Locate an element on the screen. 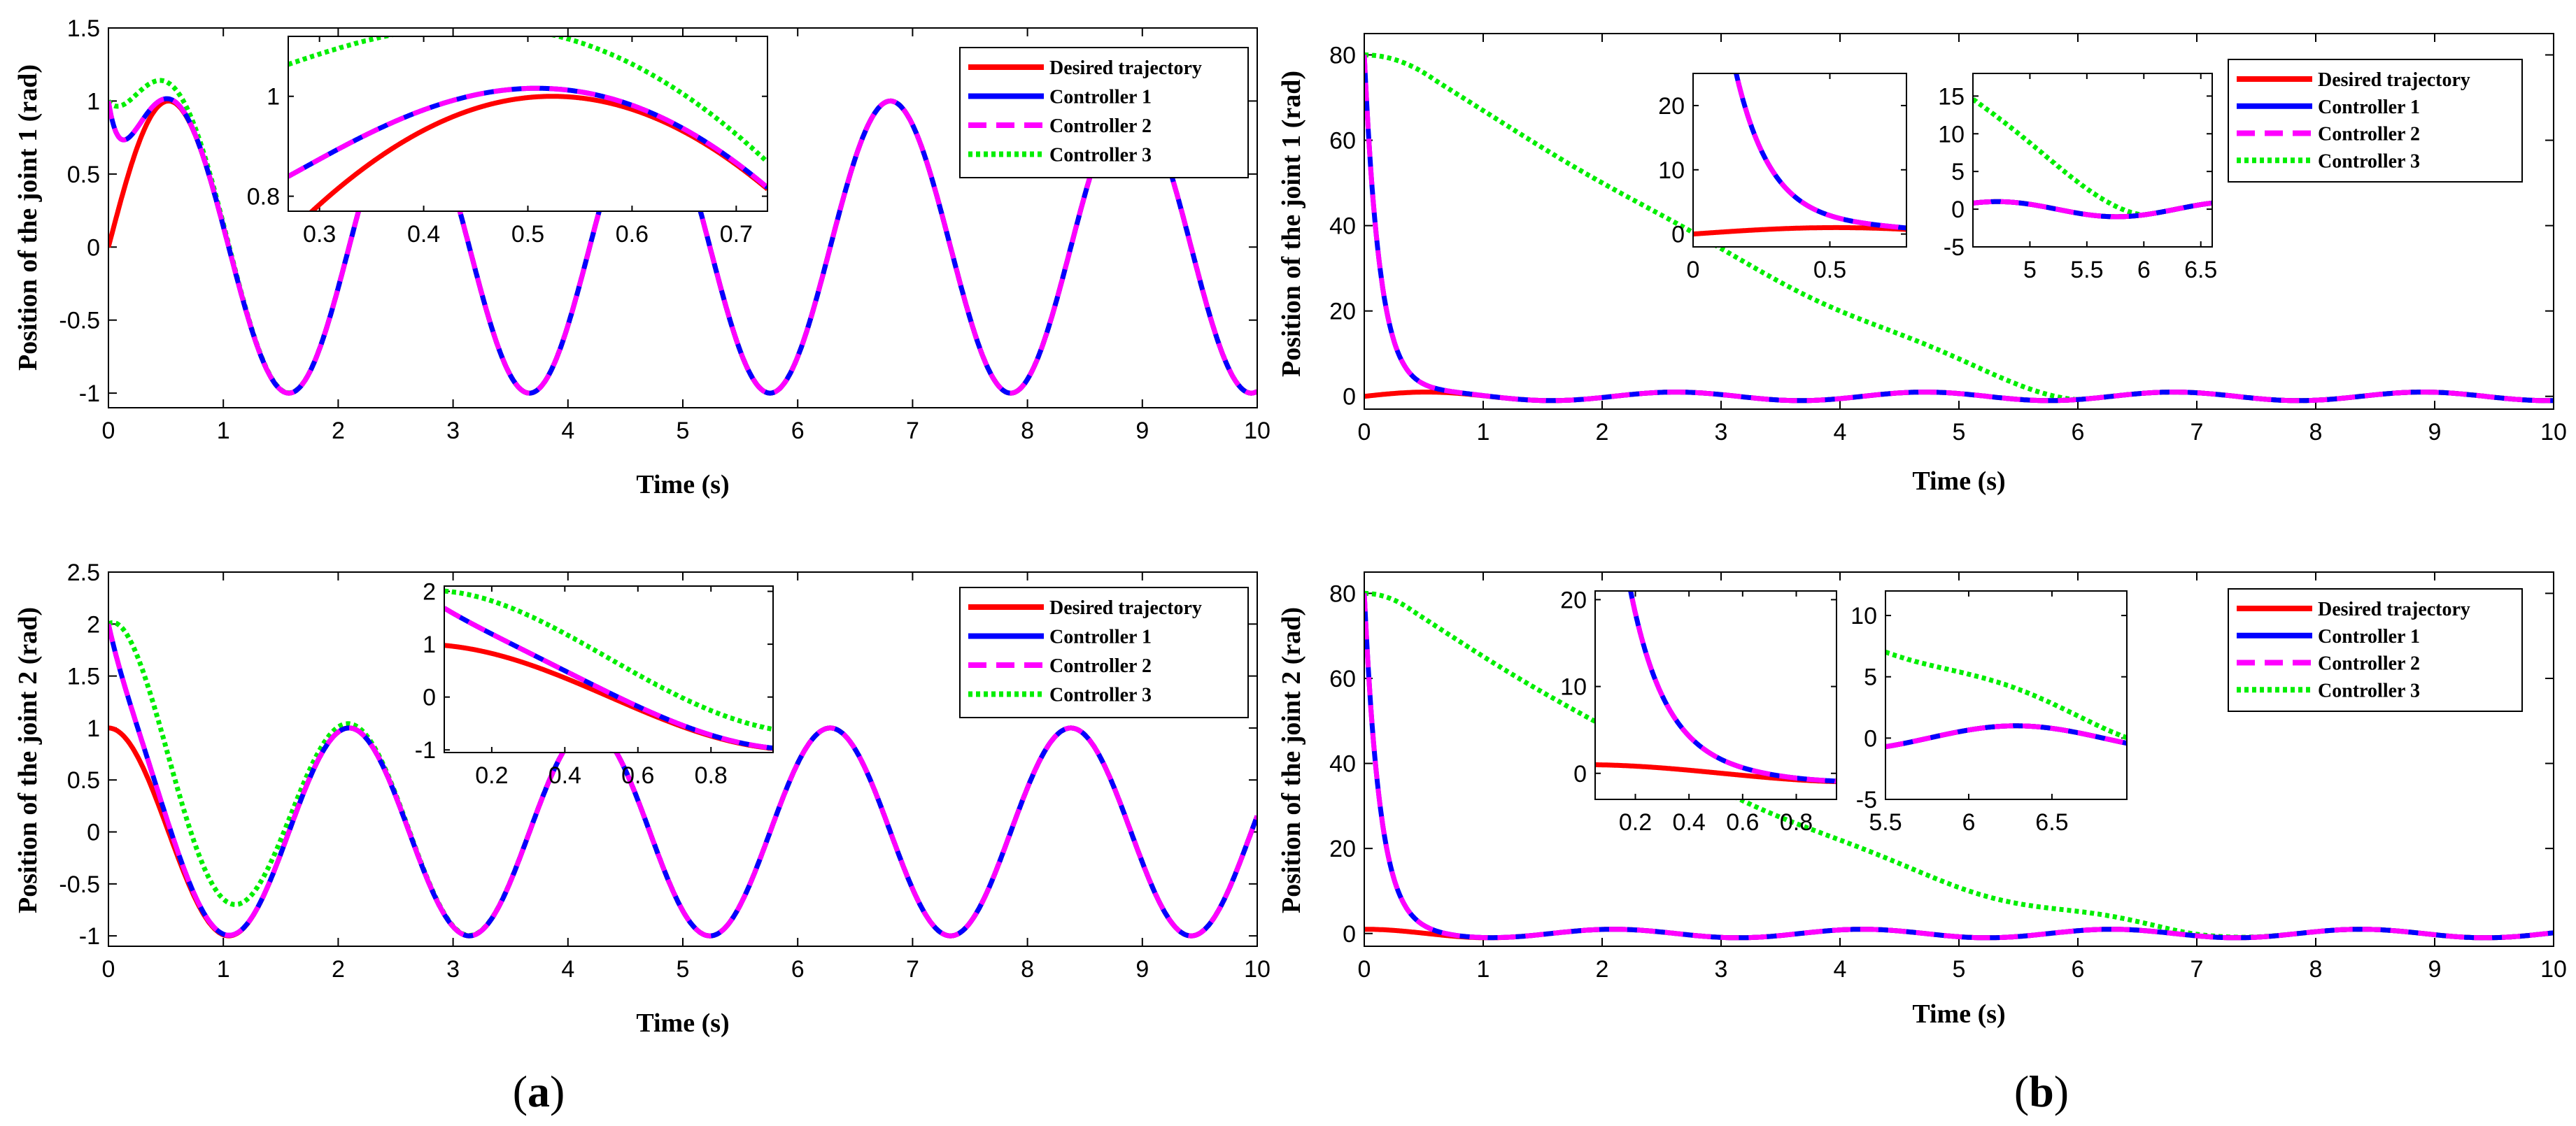 The height and width of the screenshot is (1126, 2576). y-tick-label: 60 is located at coordinates (1342, 142).